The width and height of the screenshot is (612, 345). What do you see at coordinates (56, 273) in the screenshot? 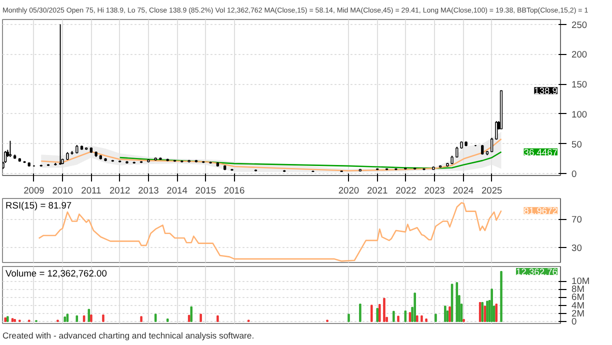
I see `chart-title: Volume = 12,362,762.00` at bounding box center [56, 273].